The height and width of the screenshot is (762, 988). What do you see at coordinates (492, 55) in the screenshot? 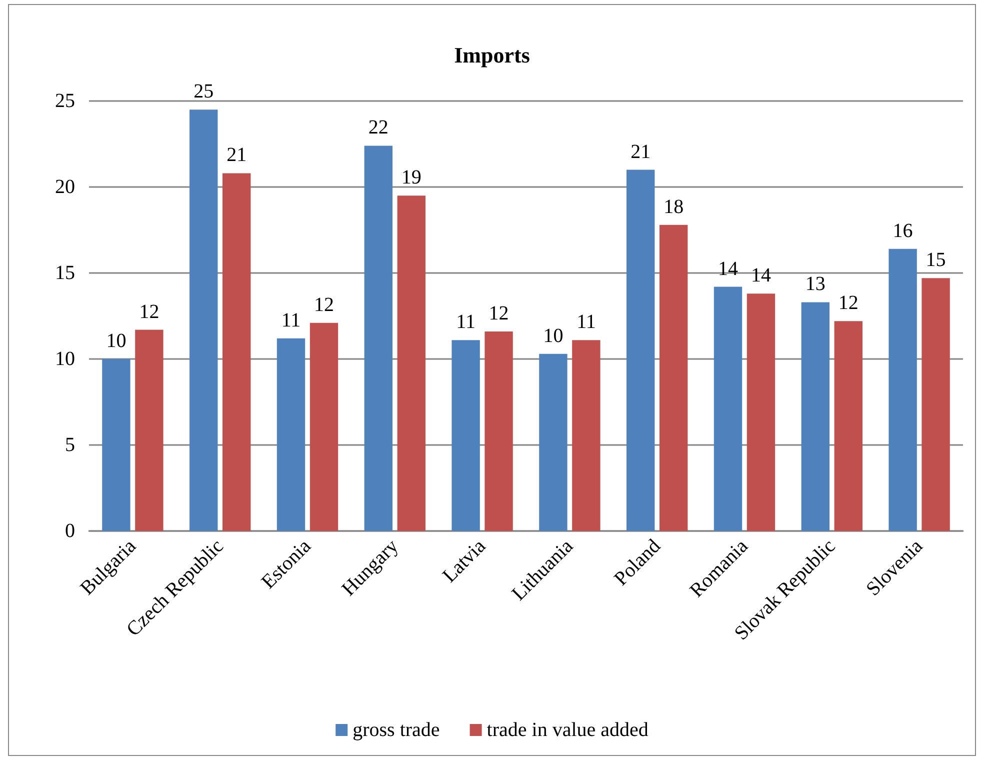
I see `chart-title: Imports` at bounding box center [492, 55].